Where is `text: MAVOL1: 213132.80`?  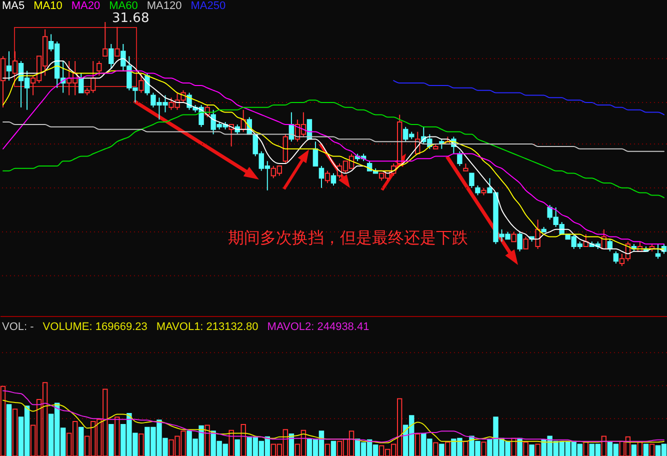
text: MAVOL1: 213132.80 is located at coordinates (207, 327).